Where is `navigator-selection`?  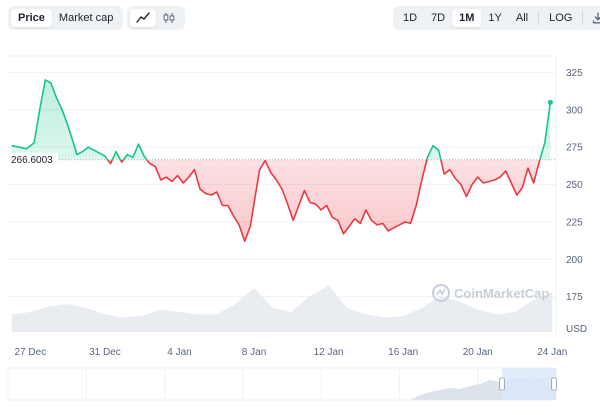 navigator-selection is located at coordinates (529, 384).